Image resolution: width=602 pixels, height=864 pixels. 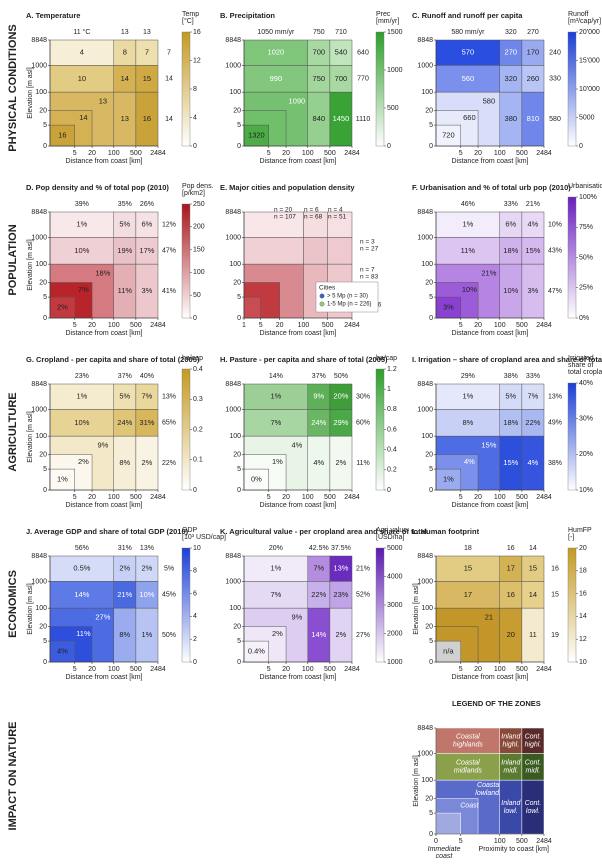 What do you see at coordinates (146, 250) in the screenshot?
I see `cell-label: 17%` at bounding box center [146, 250].